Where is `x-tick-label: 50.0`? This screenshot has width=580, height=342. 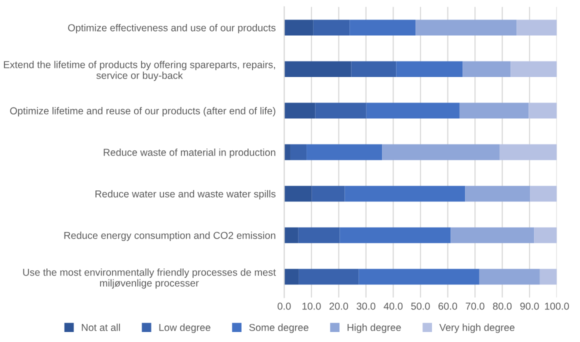 x-tick-label: 50.0 is located at coordinates (420, 306).